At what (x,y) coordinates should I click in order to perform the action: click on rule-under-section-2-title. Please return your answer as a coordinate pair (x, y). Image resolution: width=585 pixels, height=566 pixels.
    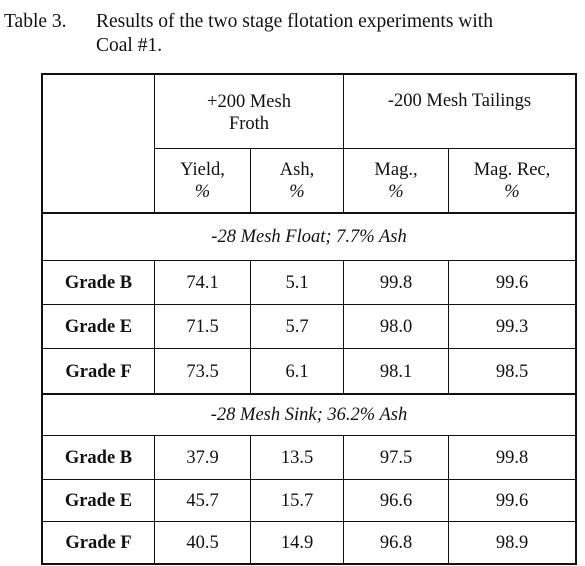
    Looking at the image, I should click on (309, 435).